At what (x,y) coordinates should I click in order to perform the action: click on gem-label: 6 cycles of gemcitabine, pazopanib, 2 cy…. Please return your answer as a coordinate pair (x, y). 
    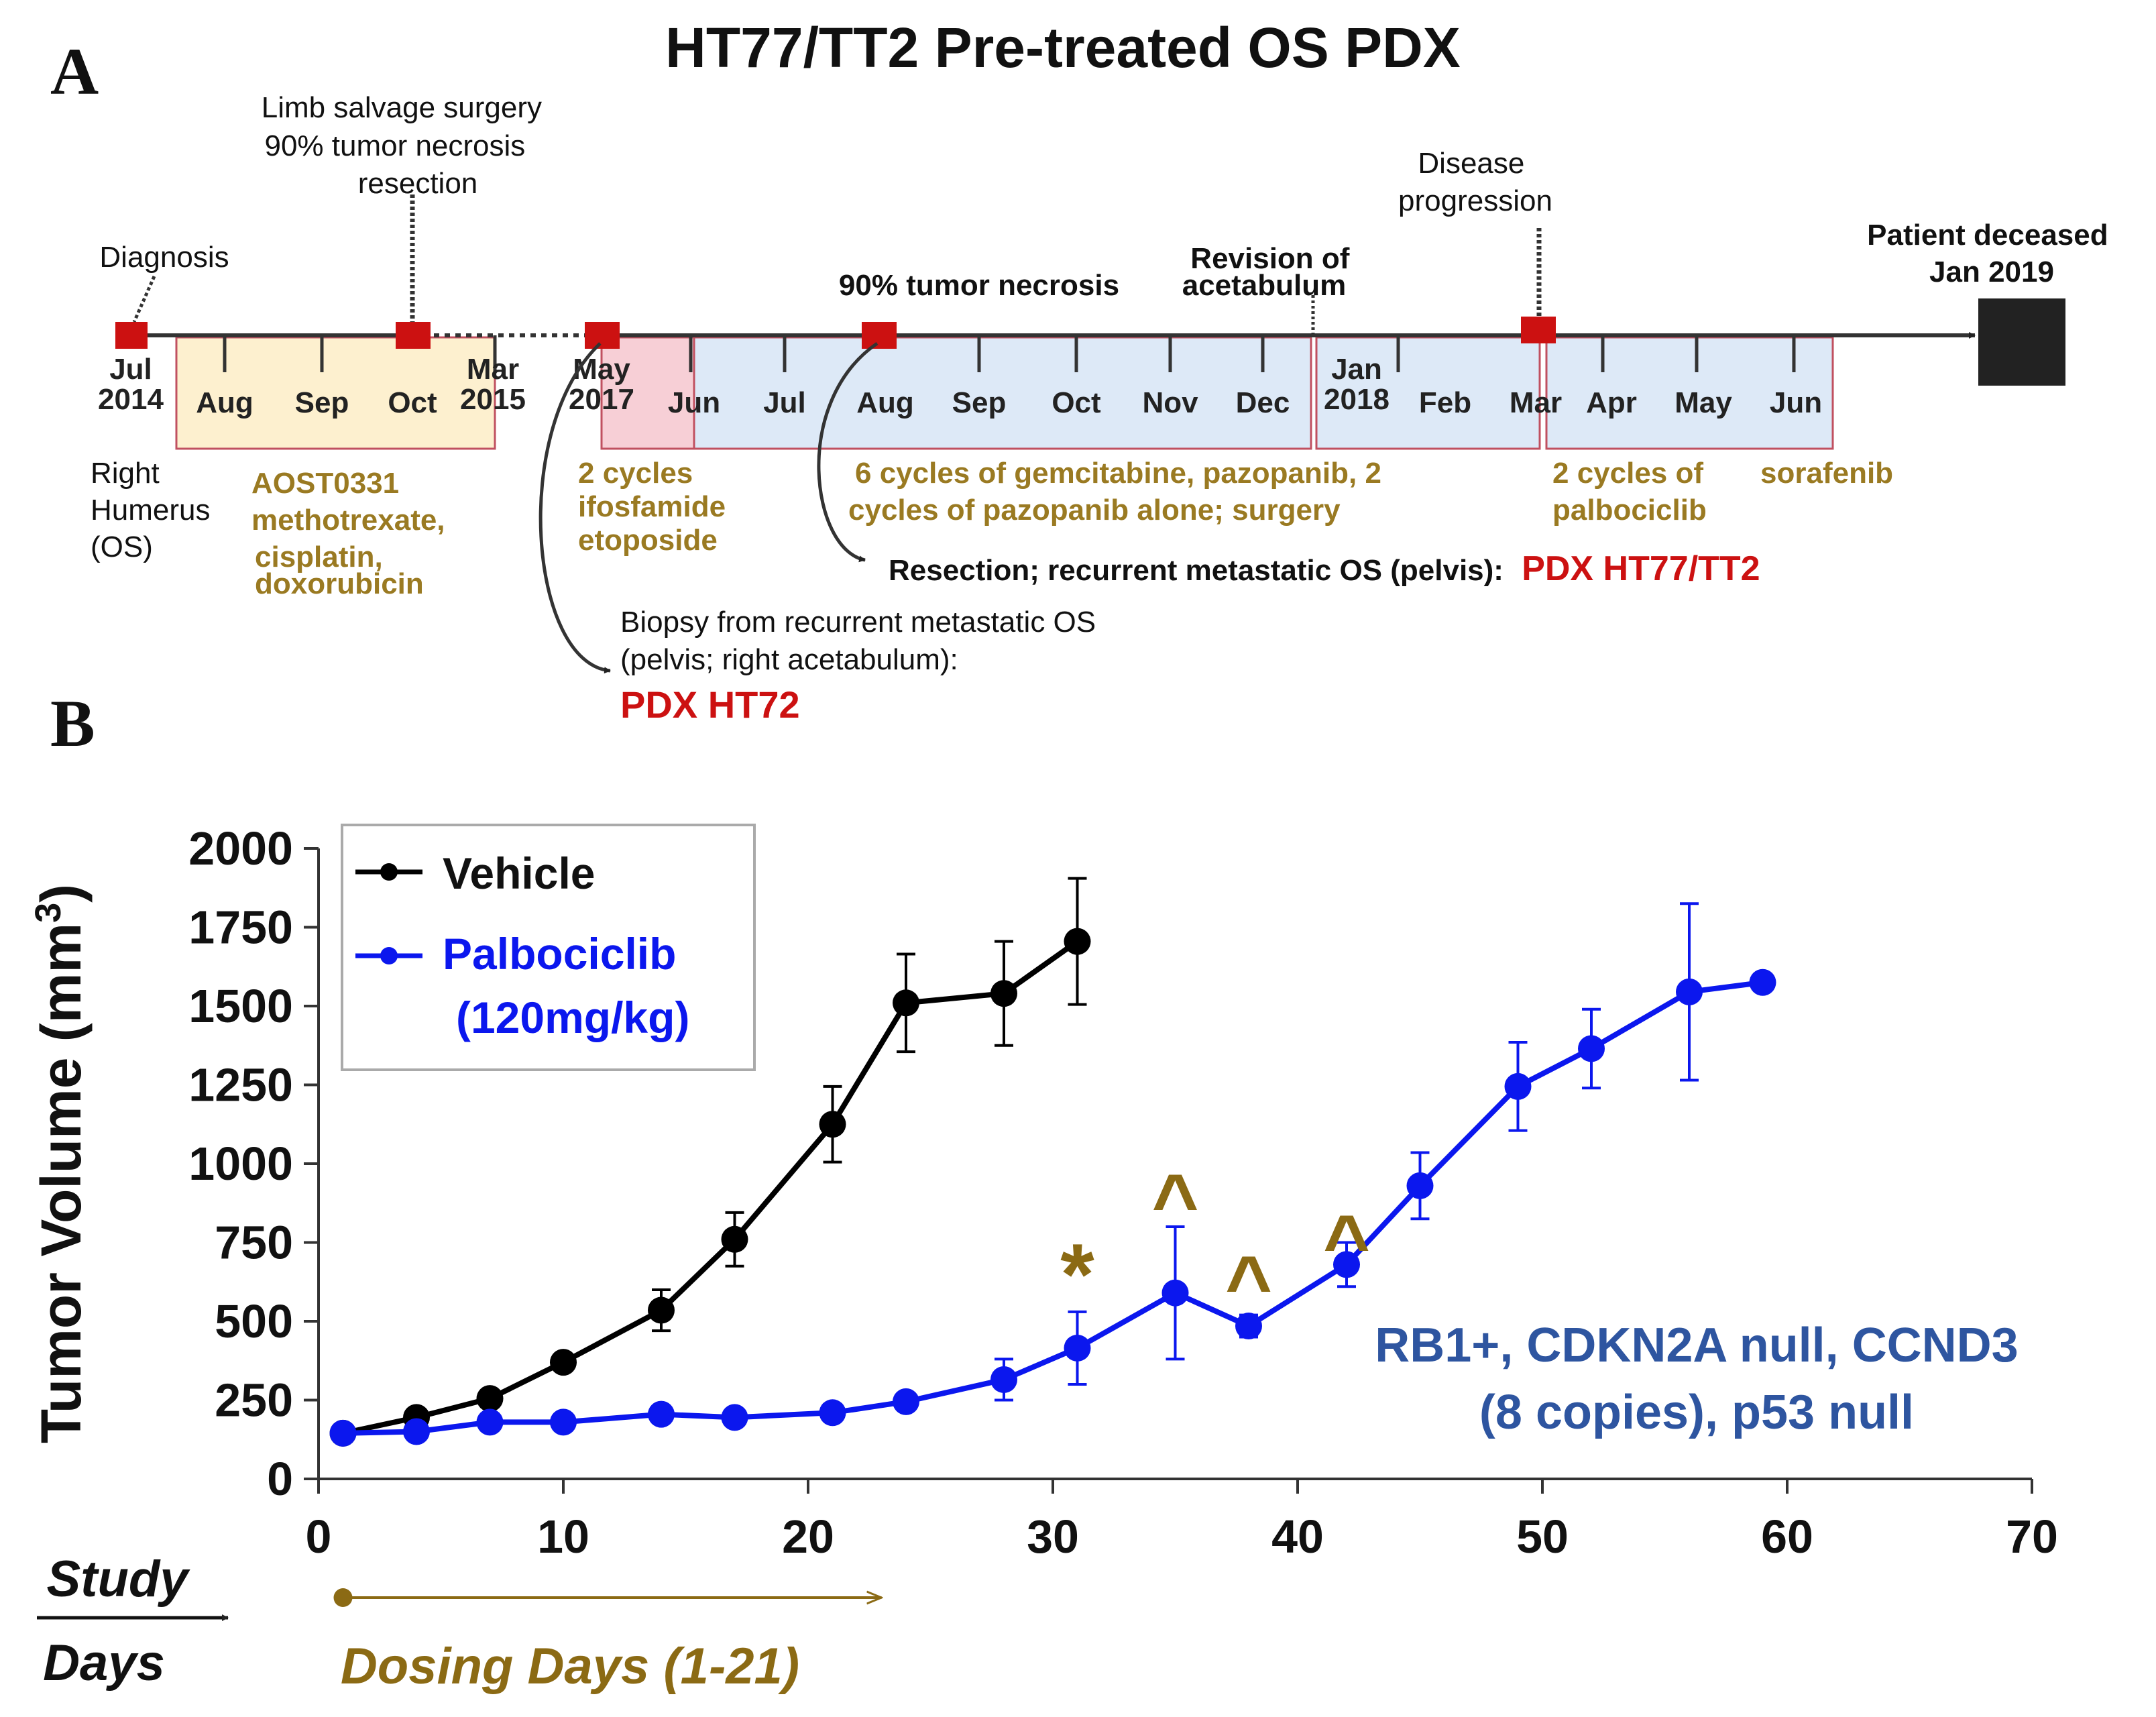
    Looking at the image, I should click on (1118, 492).